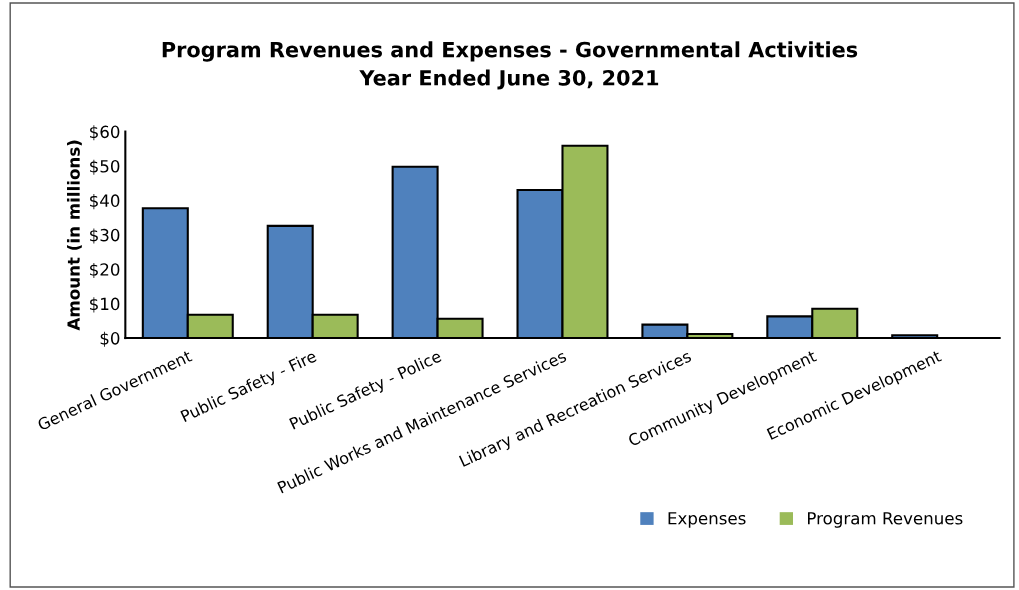  What do you see at coordinates (105, 167) in the screenshot?
I see `y-tick-label: $50` at bounding box center [105, 167].